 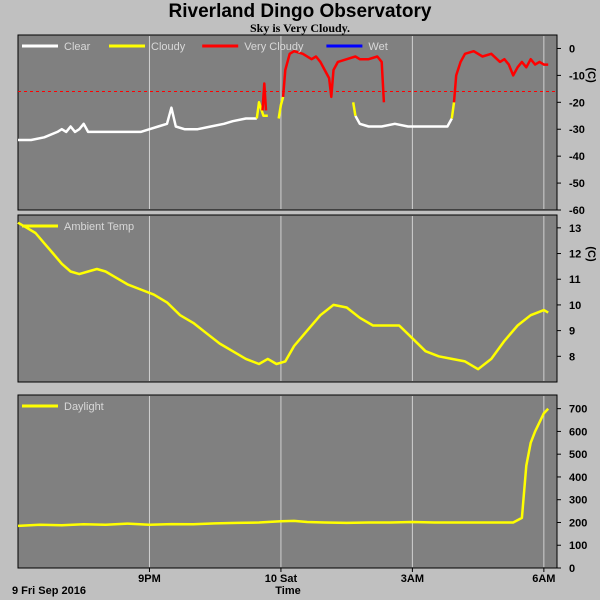 I want to click on ambient-ytick-label: 12, so click(x=575, y=255).